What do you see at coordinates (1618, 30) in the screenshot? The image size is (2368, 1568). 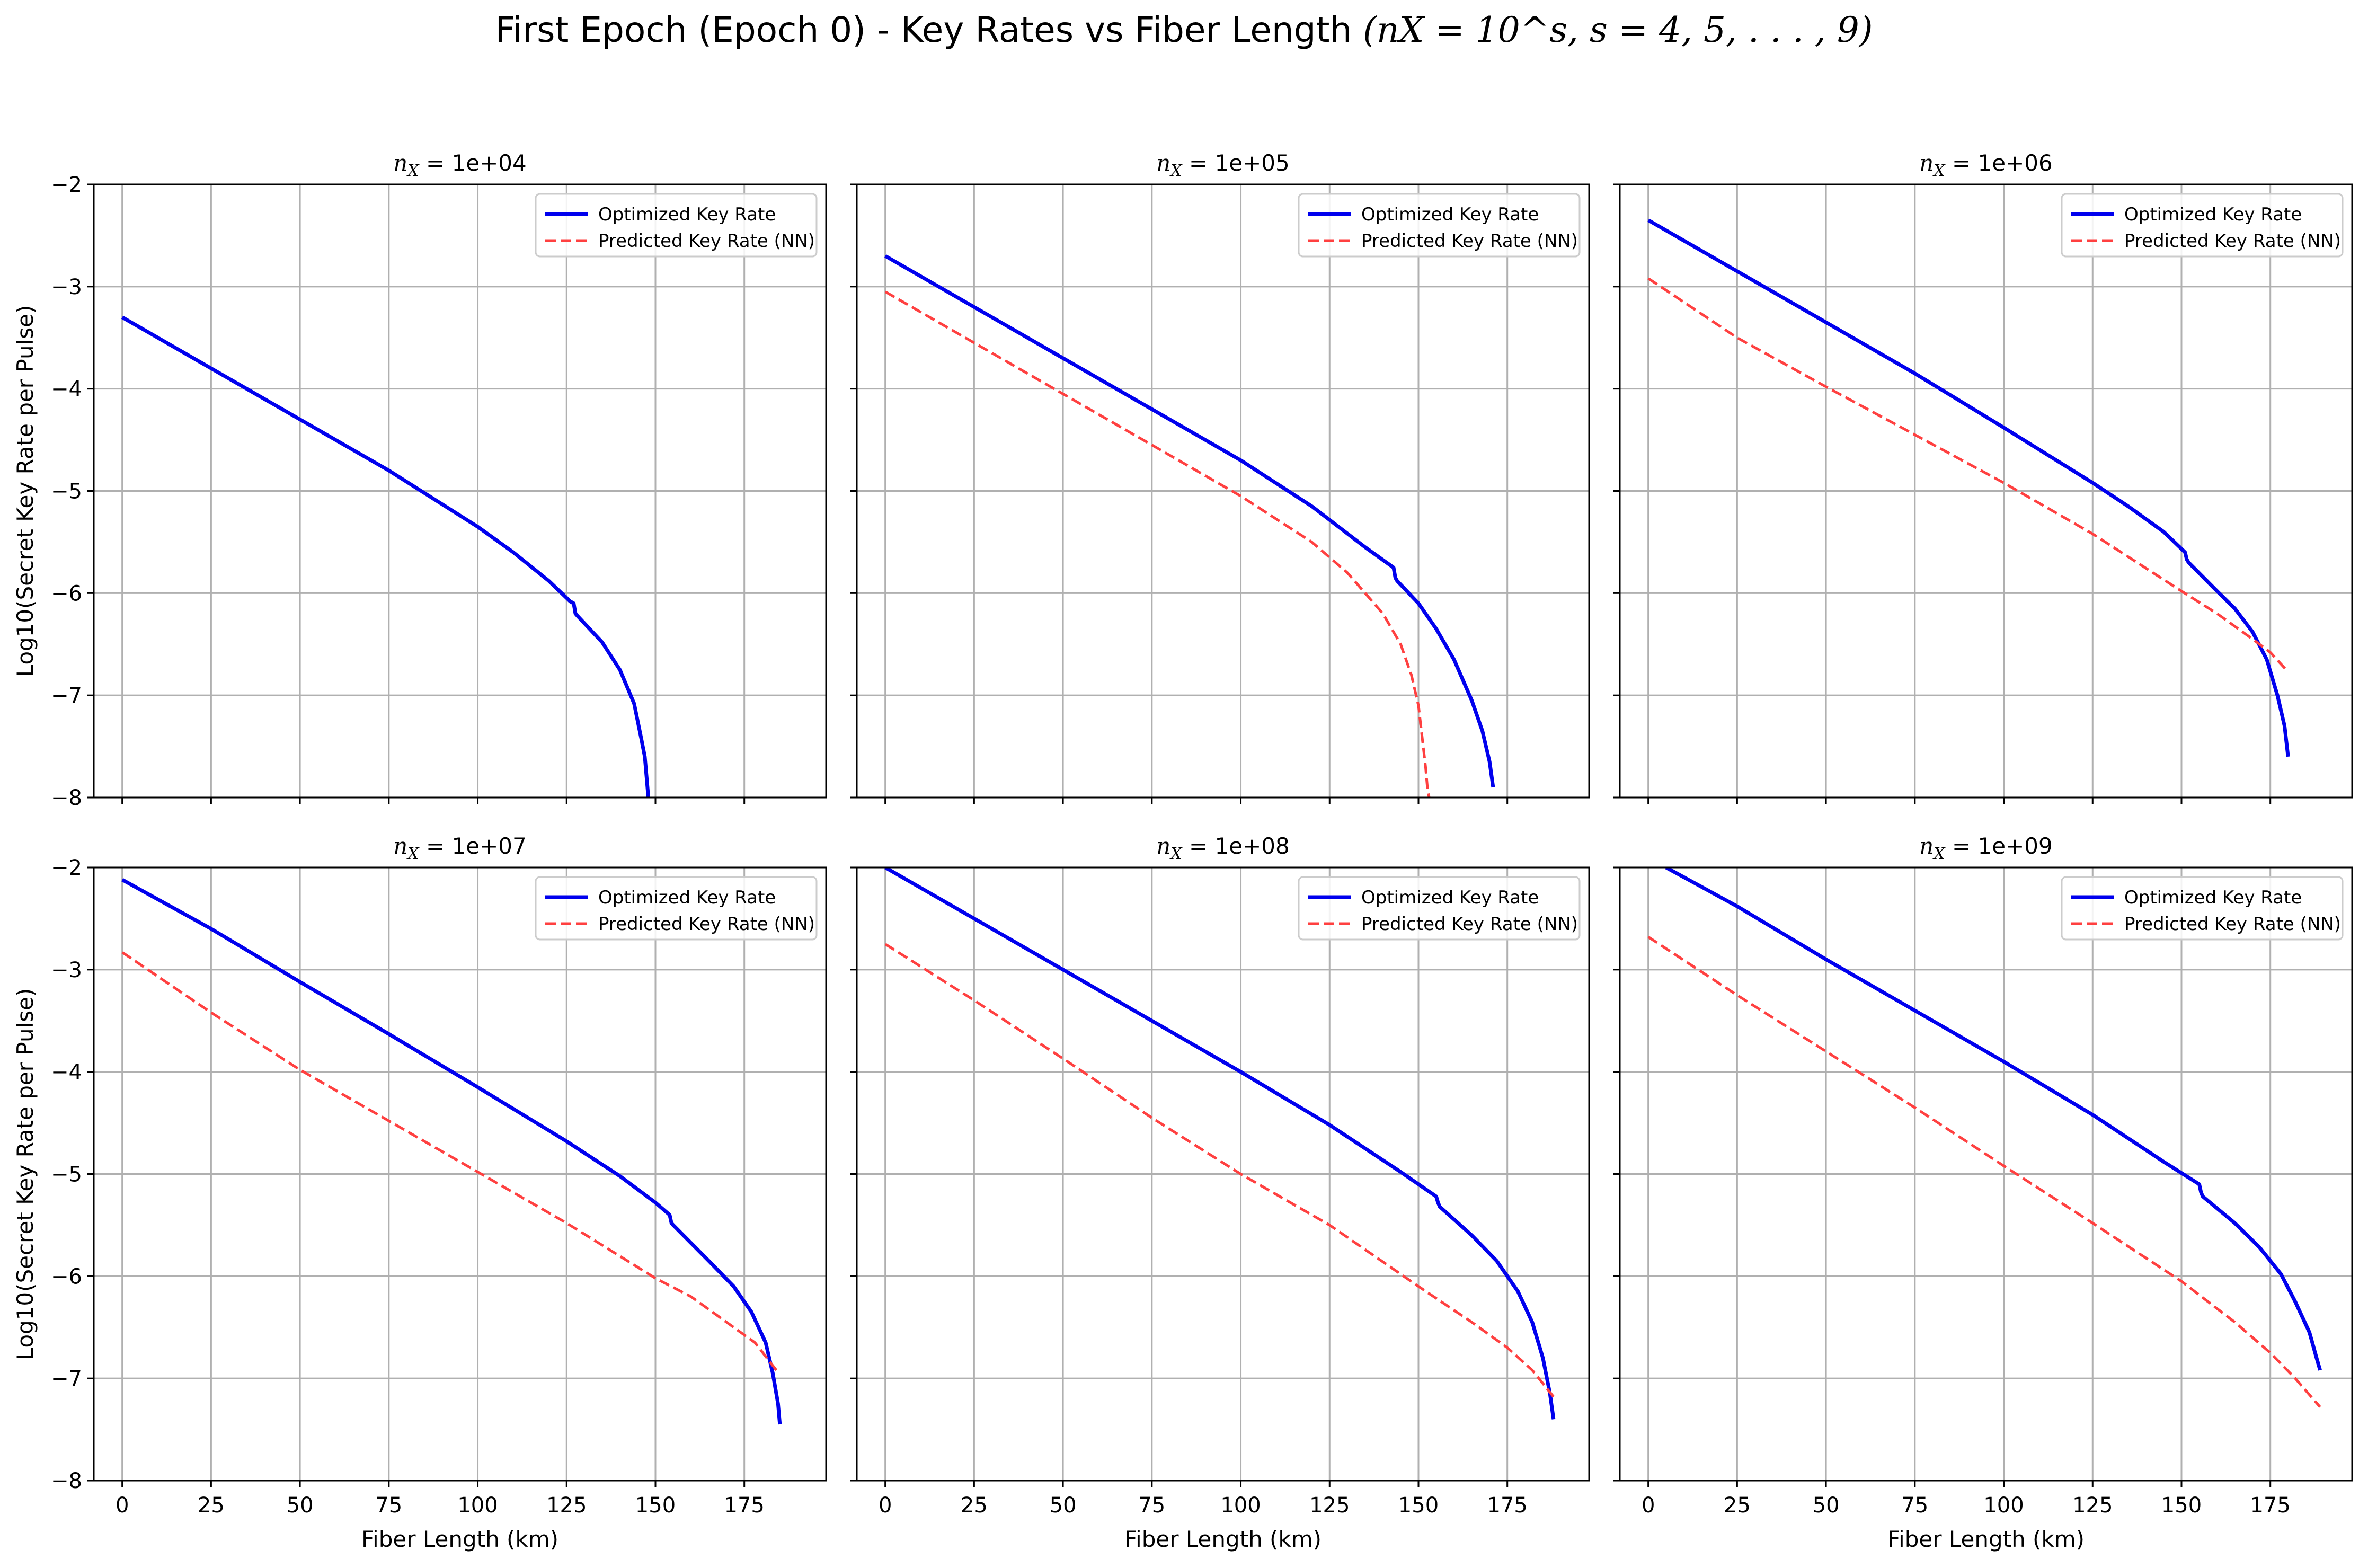 I see `figure-title-math: (nX = 10^s, s = 4, 5, . . . , 9)` at bounding box center [1618, 30].